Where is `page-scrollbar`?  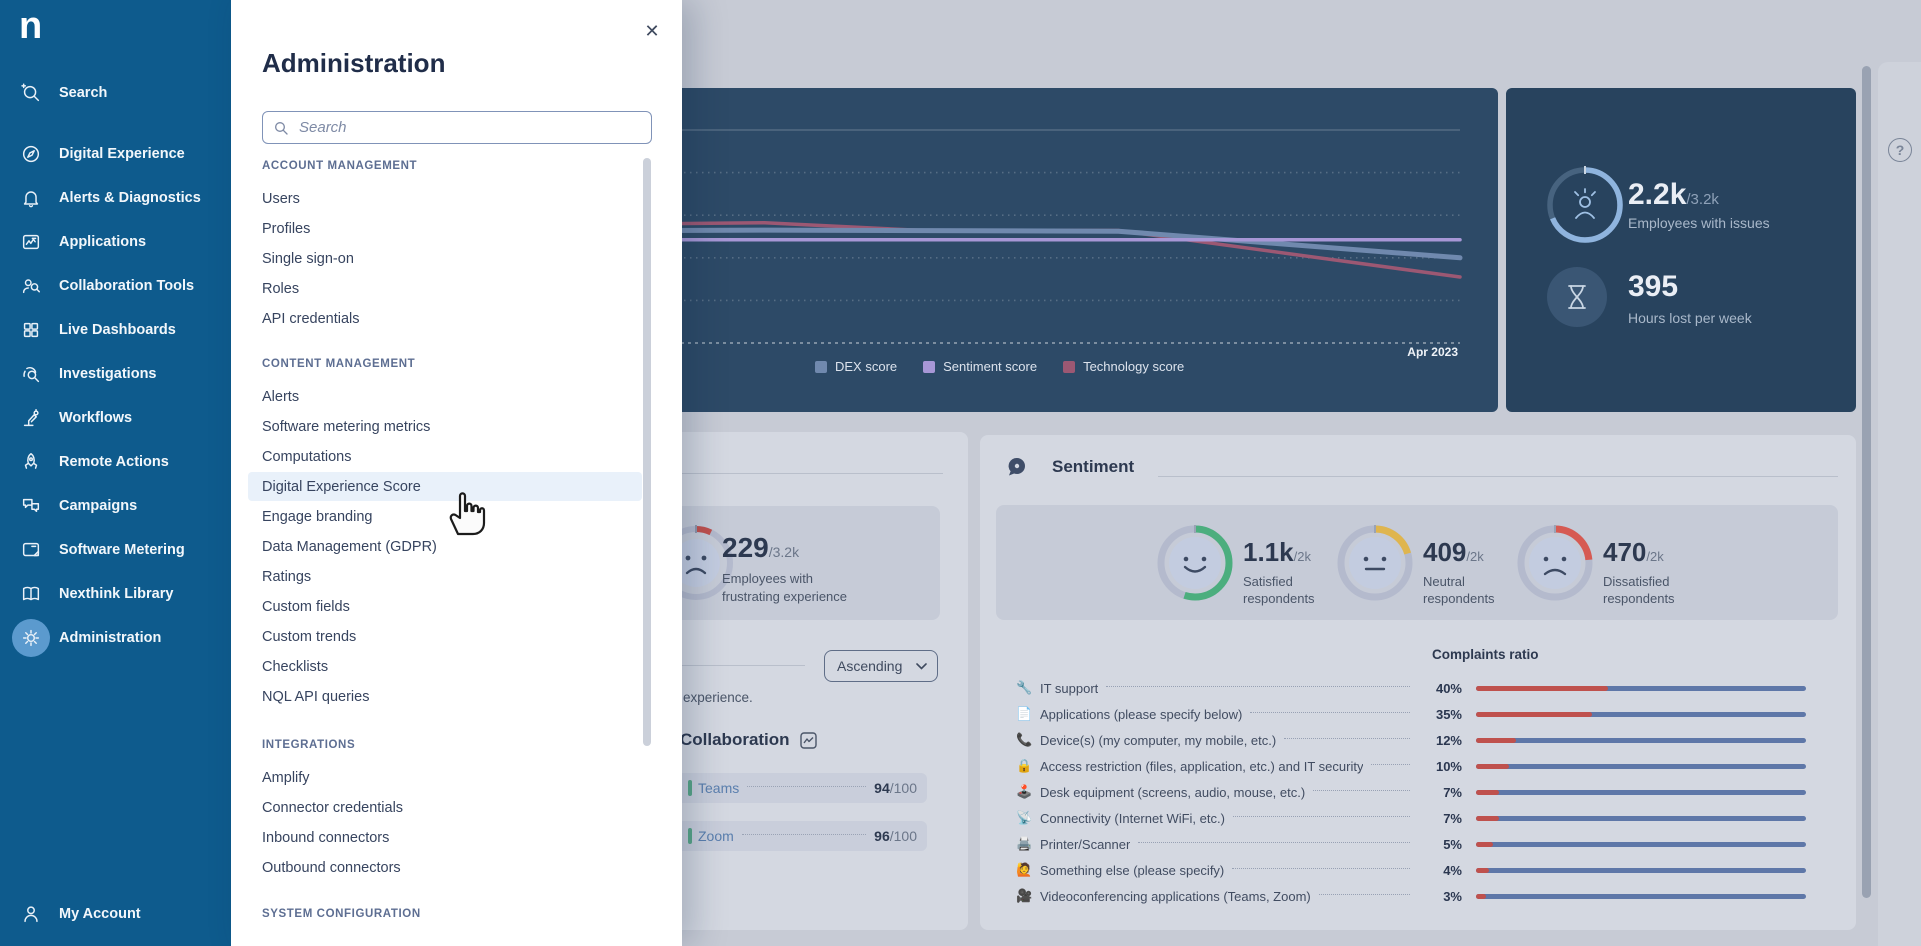 page-scrollbar is located at coordinates (1866, 502).